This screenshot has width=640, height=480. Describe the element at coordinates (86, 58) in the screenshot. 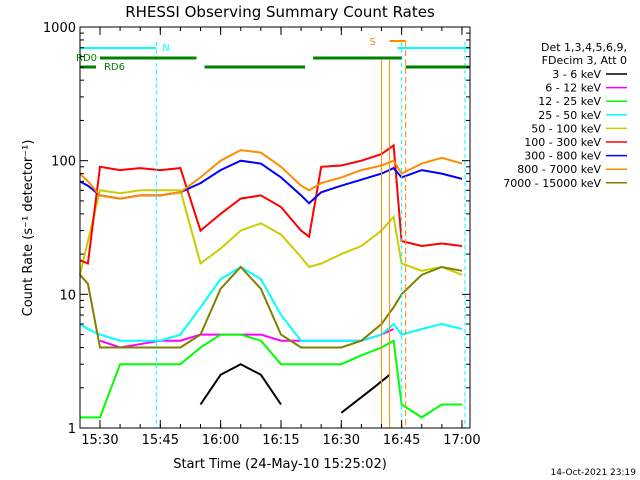

I see `rd0-label: RD0` at that location.